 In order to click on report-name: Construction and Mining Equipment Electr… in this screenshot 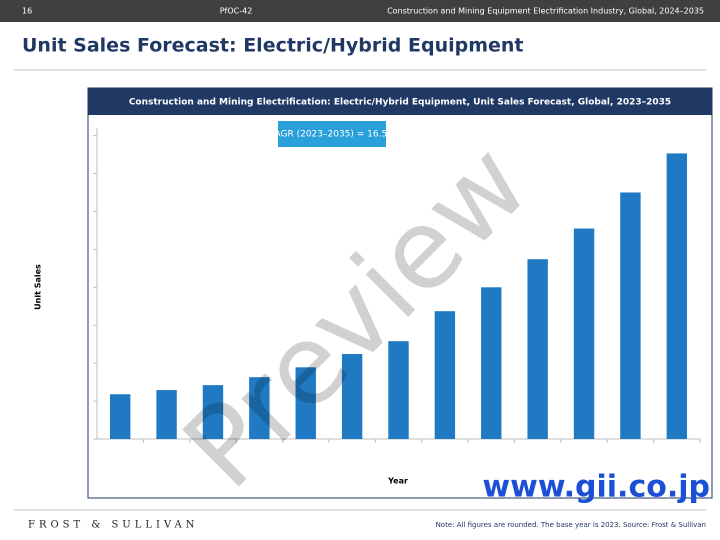, I will do `click(545, 11)`.